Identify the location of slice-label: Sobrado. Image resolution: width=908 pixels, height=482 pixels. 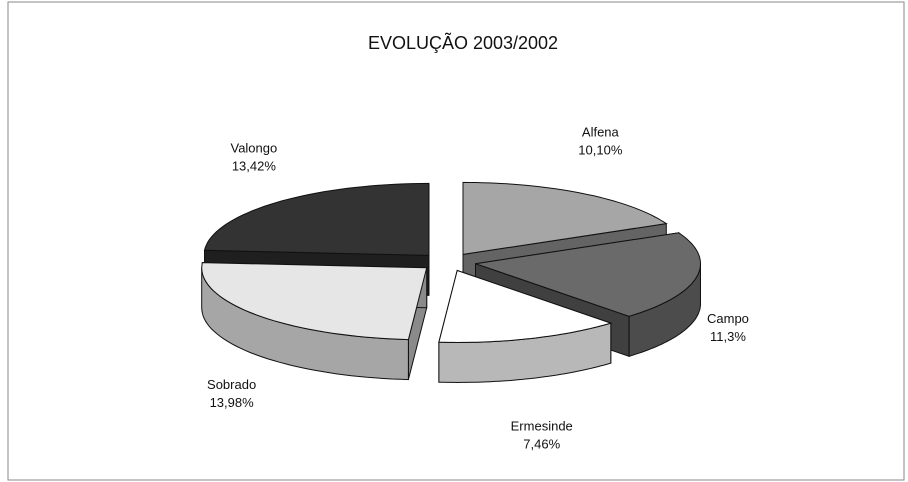
(231, 384).